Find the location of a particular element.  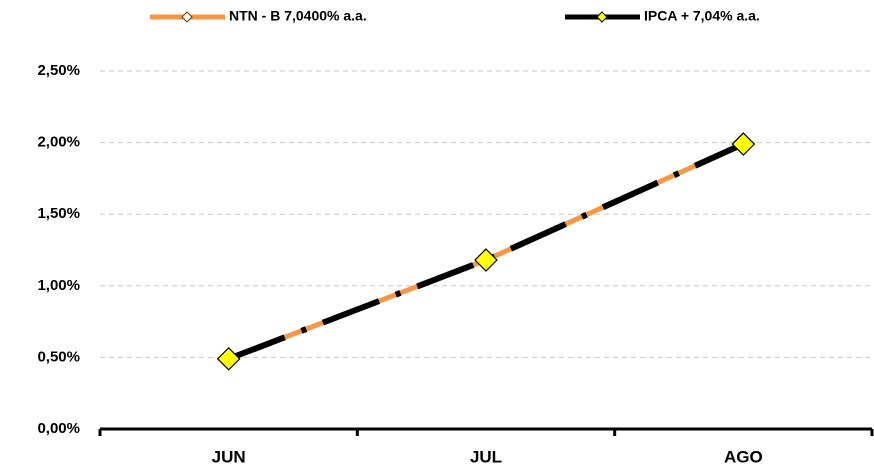

legend-label: IPCA + 7,04% a.a. is located at coordinates (702, 16).